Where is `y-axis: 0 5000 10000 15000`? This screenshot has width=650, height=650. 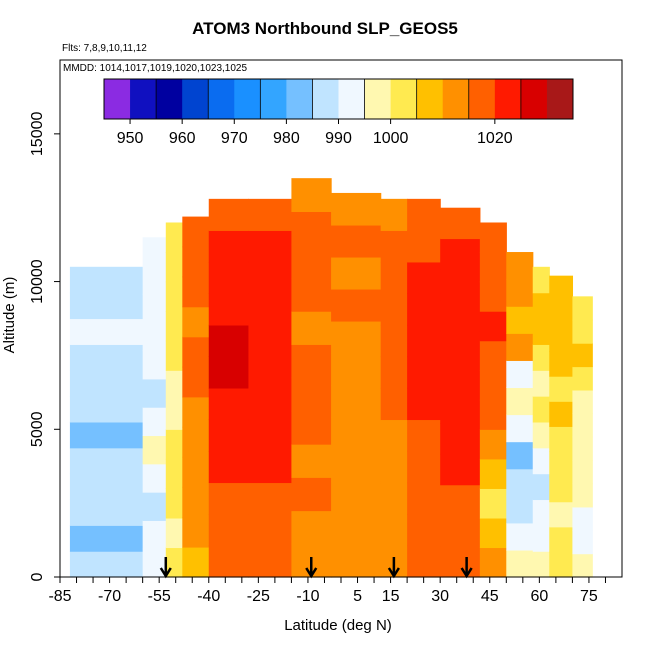 y-axis: 0 5000 10000 15000 is located at coordinates (44, 346).